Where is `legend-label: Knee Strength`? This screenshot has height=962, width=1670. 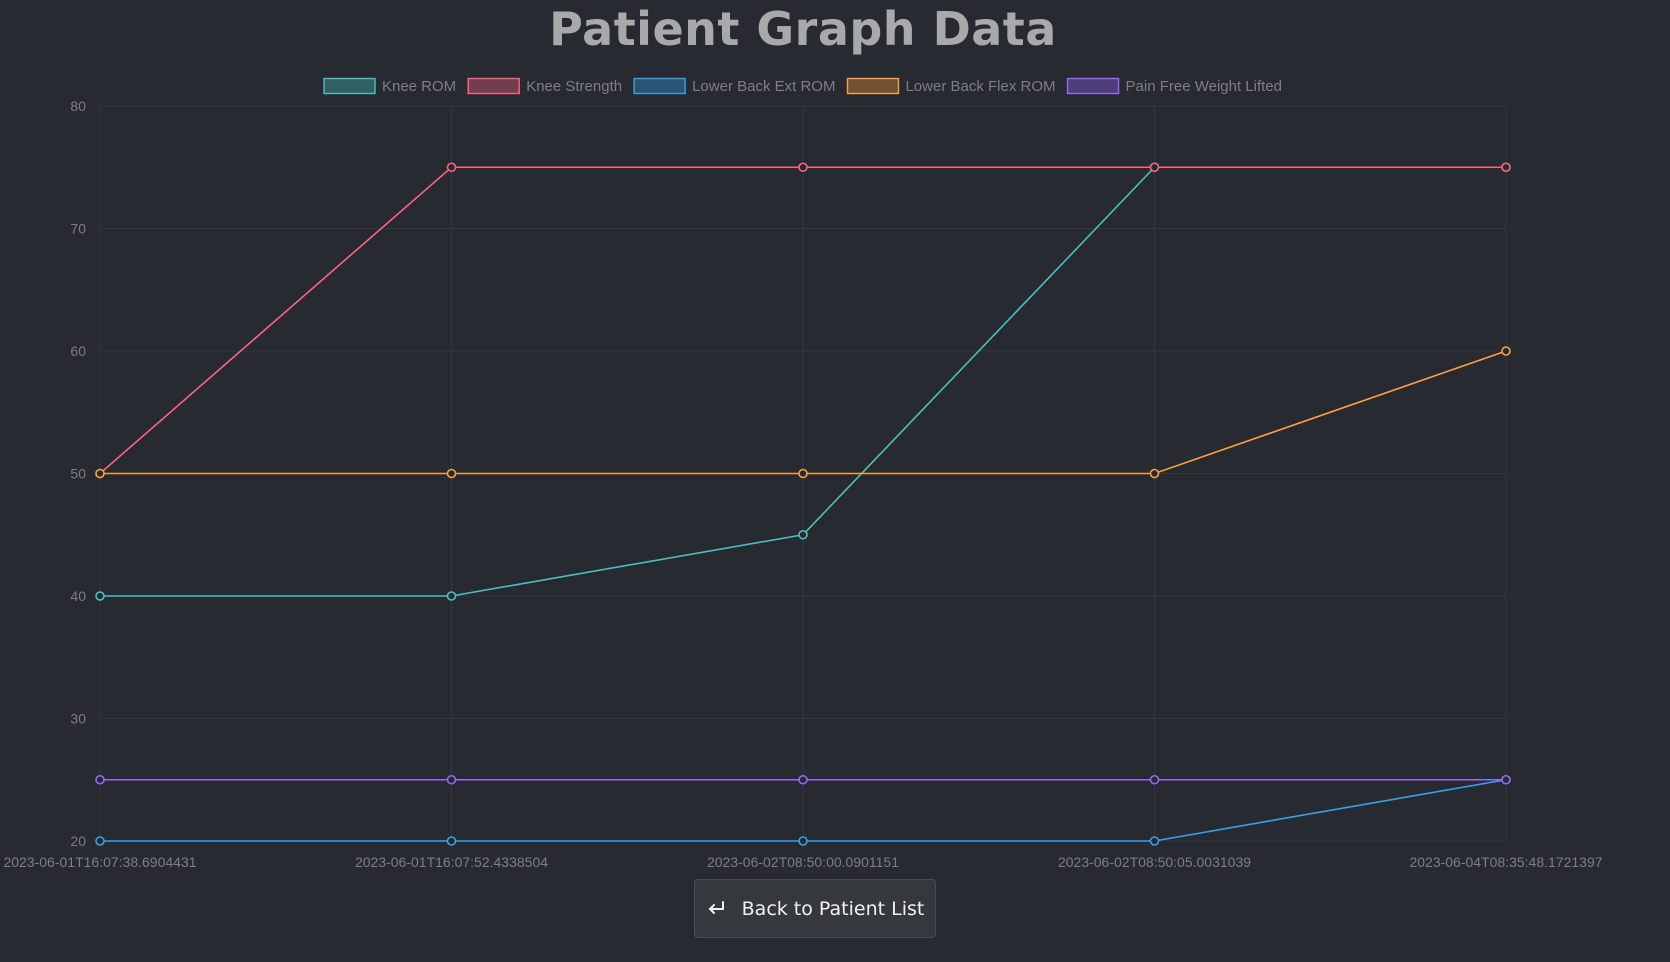 legend-label: Knee Strength is located at coordinates (574, 86).